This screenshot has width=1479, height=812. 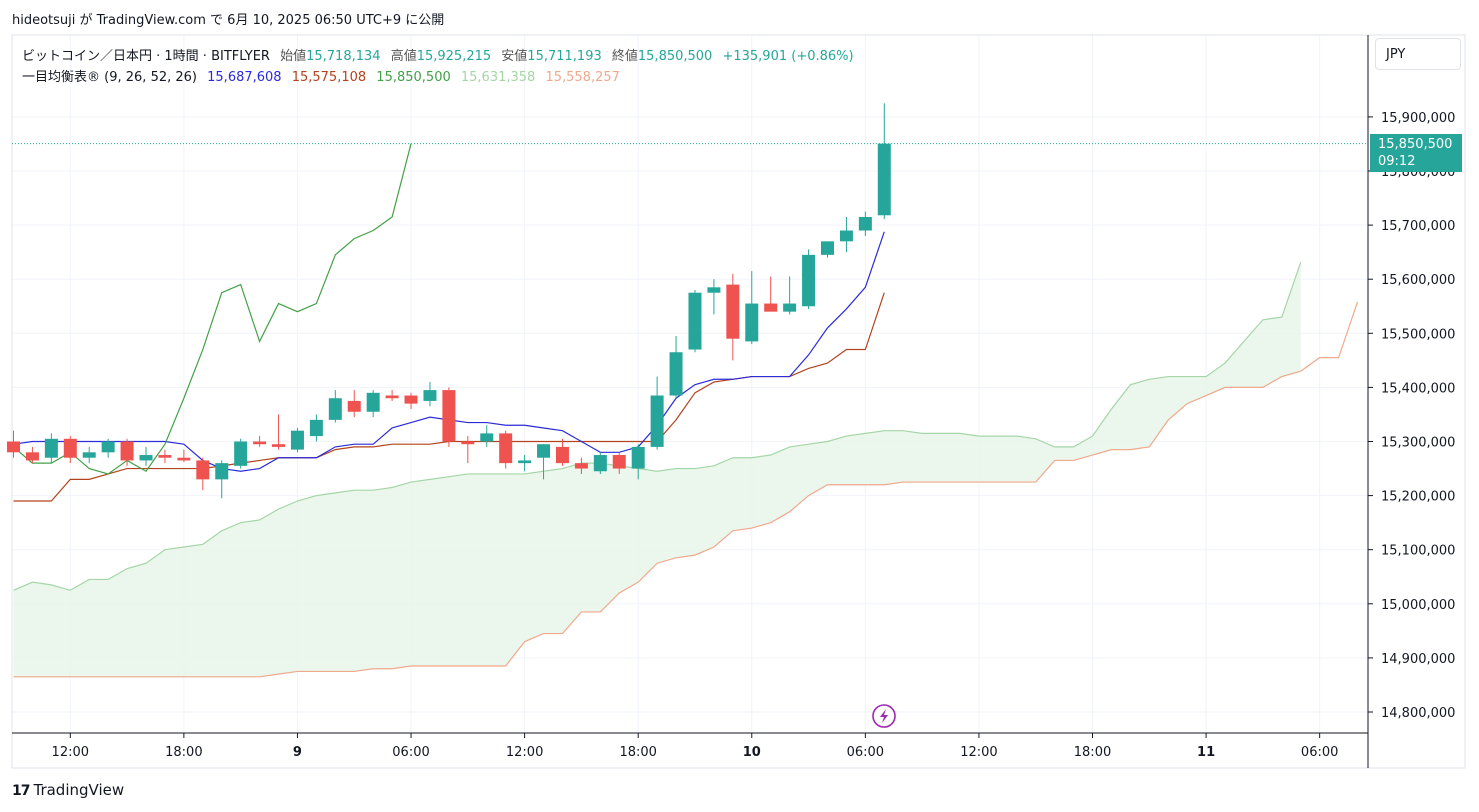 What do you see at coordinates (1418, 280) in the screenshot?
I see `price-tick-label: 15,600,000` at bounding box center [1418, 280].